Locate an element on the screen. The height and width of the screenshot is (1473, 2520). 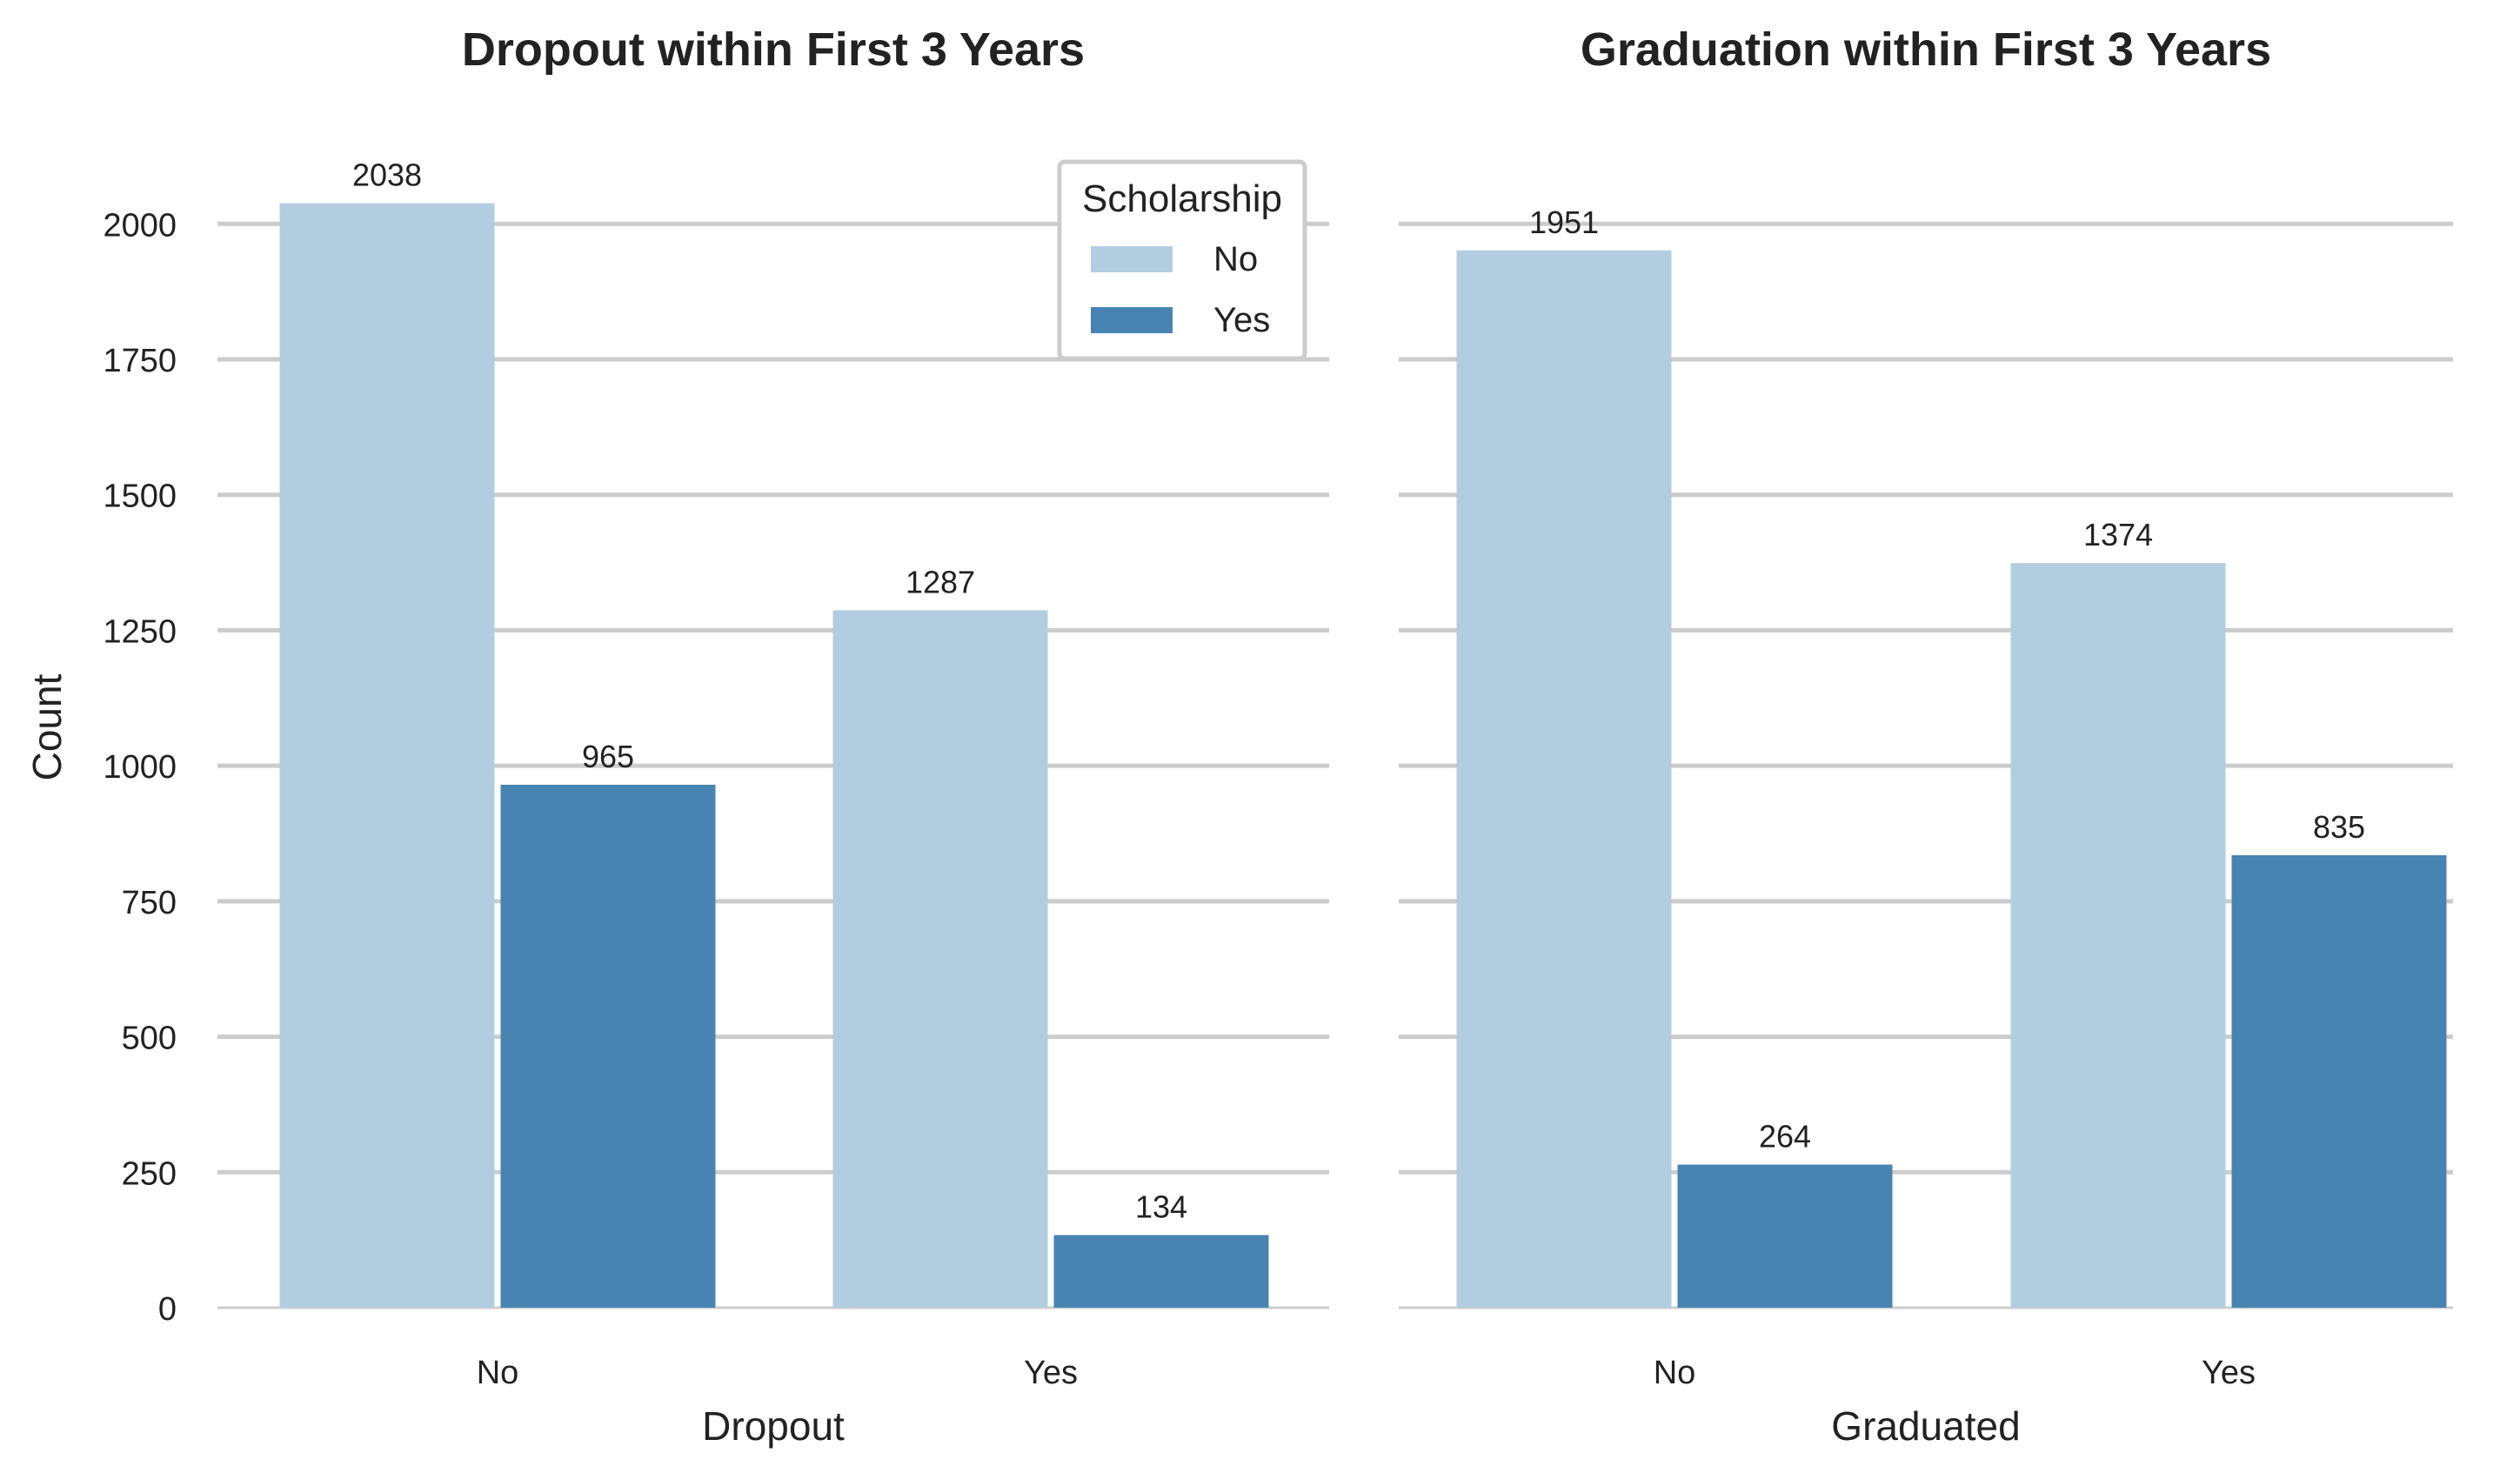
legend-label: Yes is located at coordinates (1241, 320).